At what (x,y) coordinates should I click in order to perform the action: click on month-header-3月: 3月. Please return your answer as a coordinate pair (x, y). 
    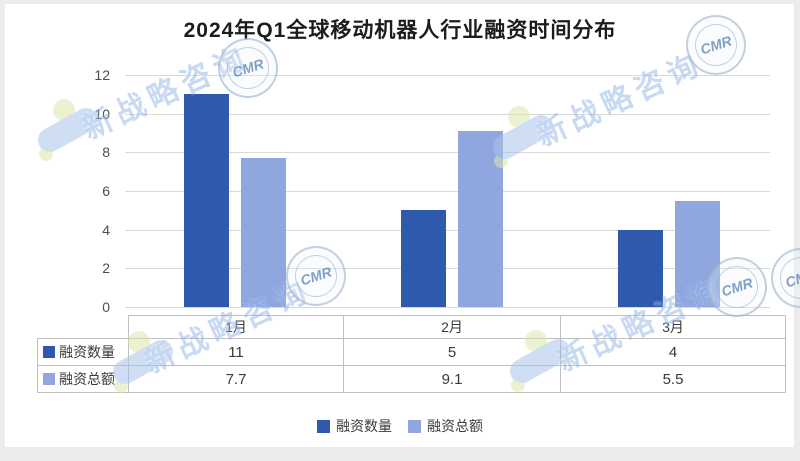
    Looking at the image, I should click on (673, 327).